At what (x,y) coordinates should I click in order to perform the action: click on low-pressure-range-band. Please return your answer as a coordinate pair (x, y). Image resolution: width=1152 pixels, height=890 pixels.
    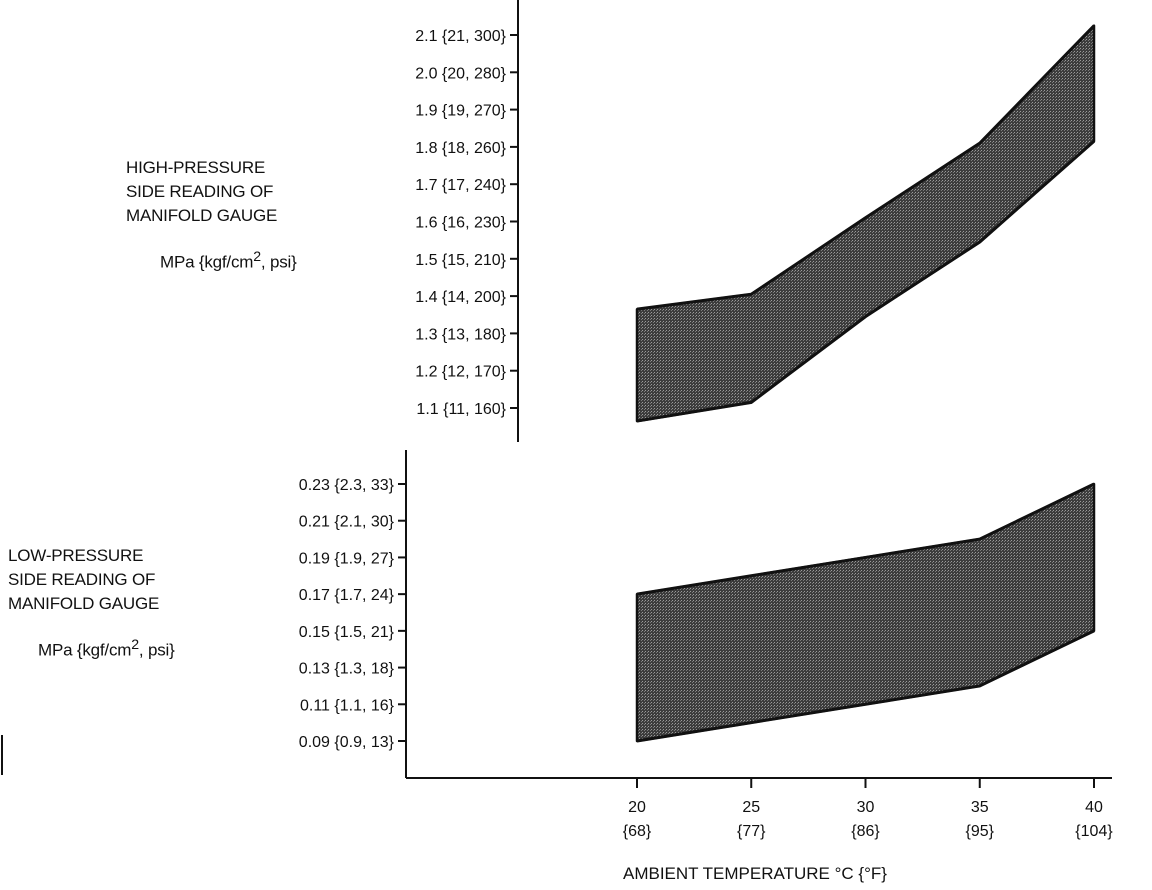
    Looking at the image, I should click on (865, 612).